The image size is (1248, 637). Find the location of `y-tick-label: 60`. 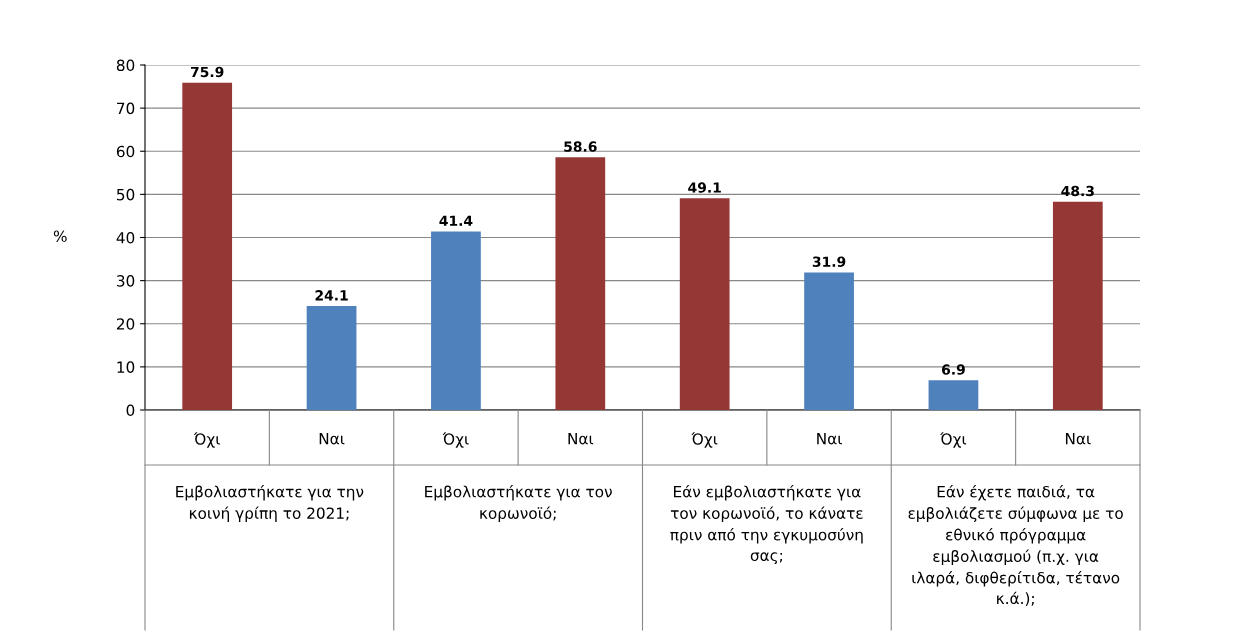

y-tick-label: 60 is located at coordinates (125, 151).